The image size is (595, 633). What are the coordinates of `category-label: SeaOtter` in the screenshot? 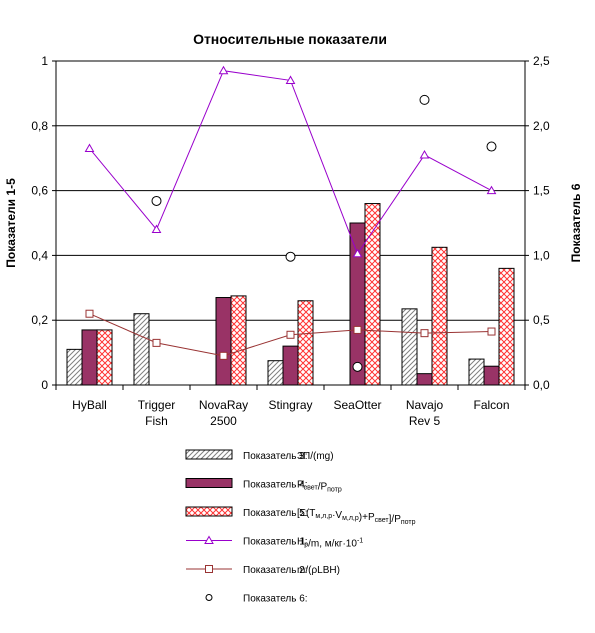 It's located at (357, 405).